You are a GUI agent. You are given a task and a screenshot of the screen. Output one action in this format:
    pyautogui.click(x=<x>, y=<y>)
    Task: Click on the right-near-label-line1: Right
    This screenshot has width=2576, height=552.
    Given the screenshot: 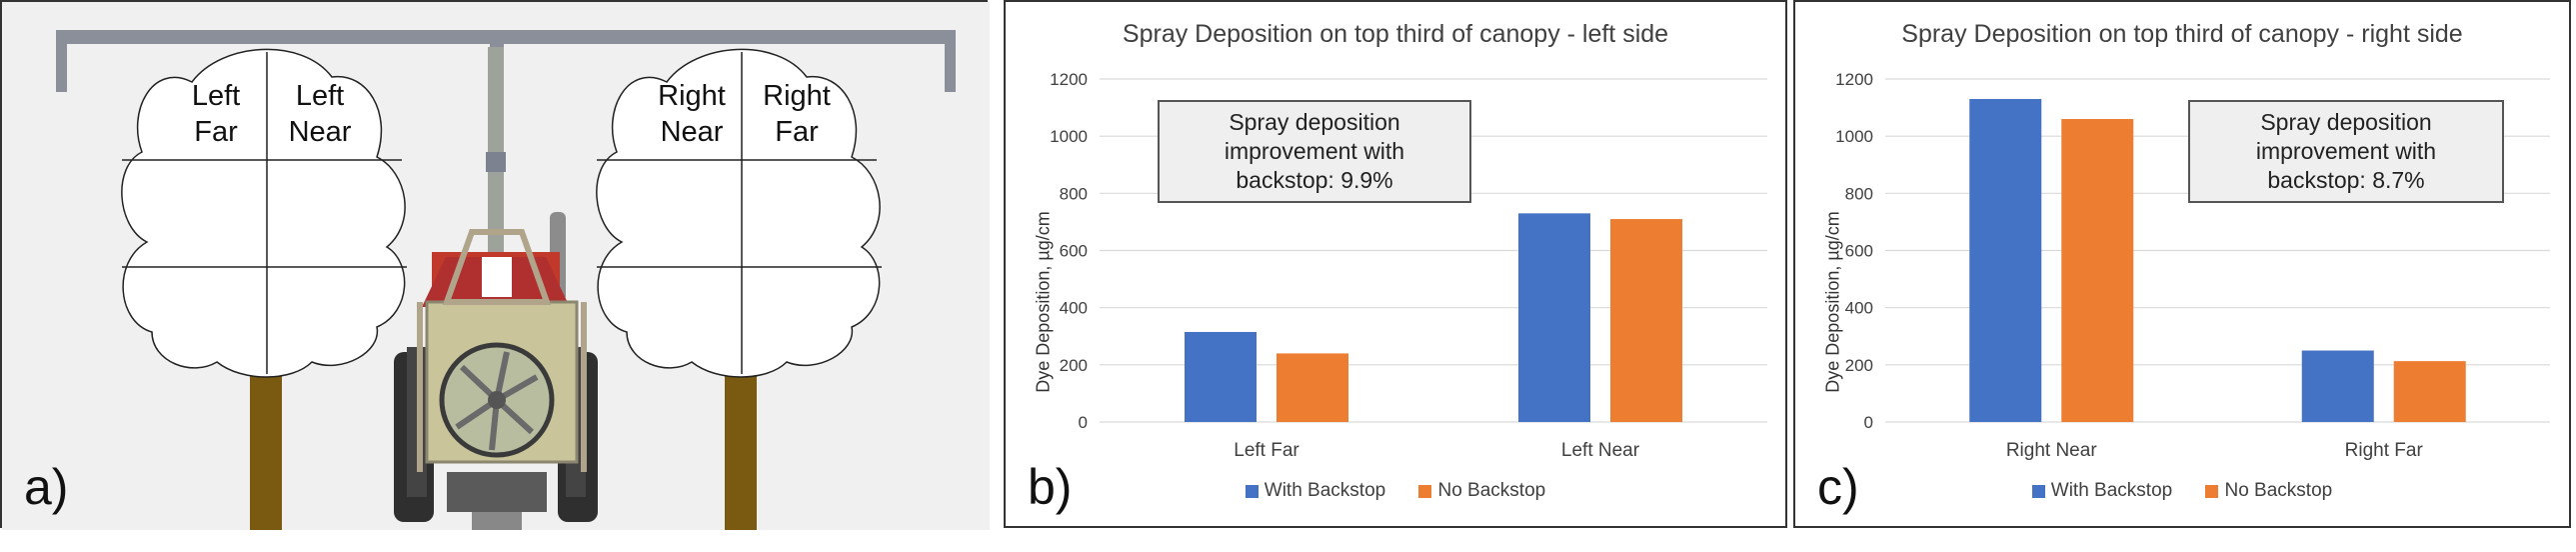 What is the action you would take?
    pyautogui.click(x=692, y=96)
    